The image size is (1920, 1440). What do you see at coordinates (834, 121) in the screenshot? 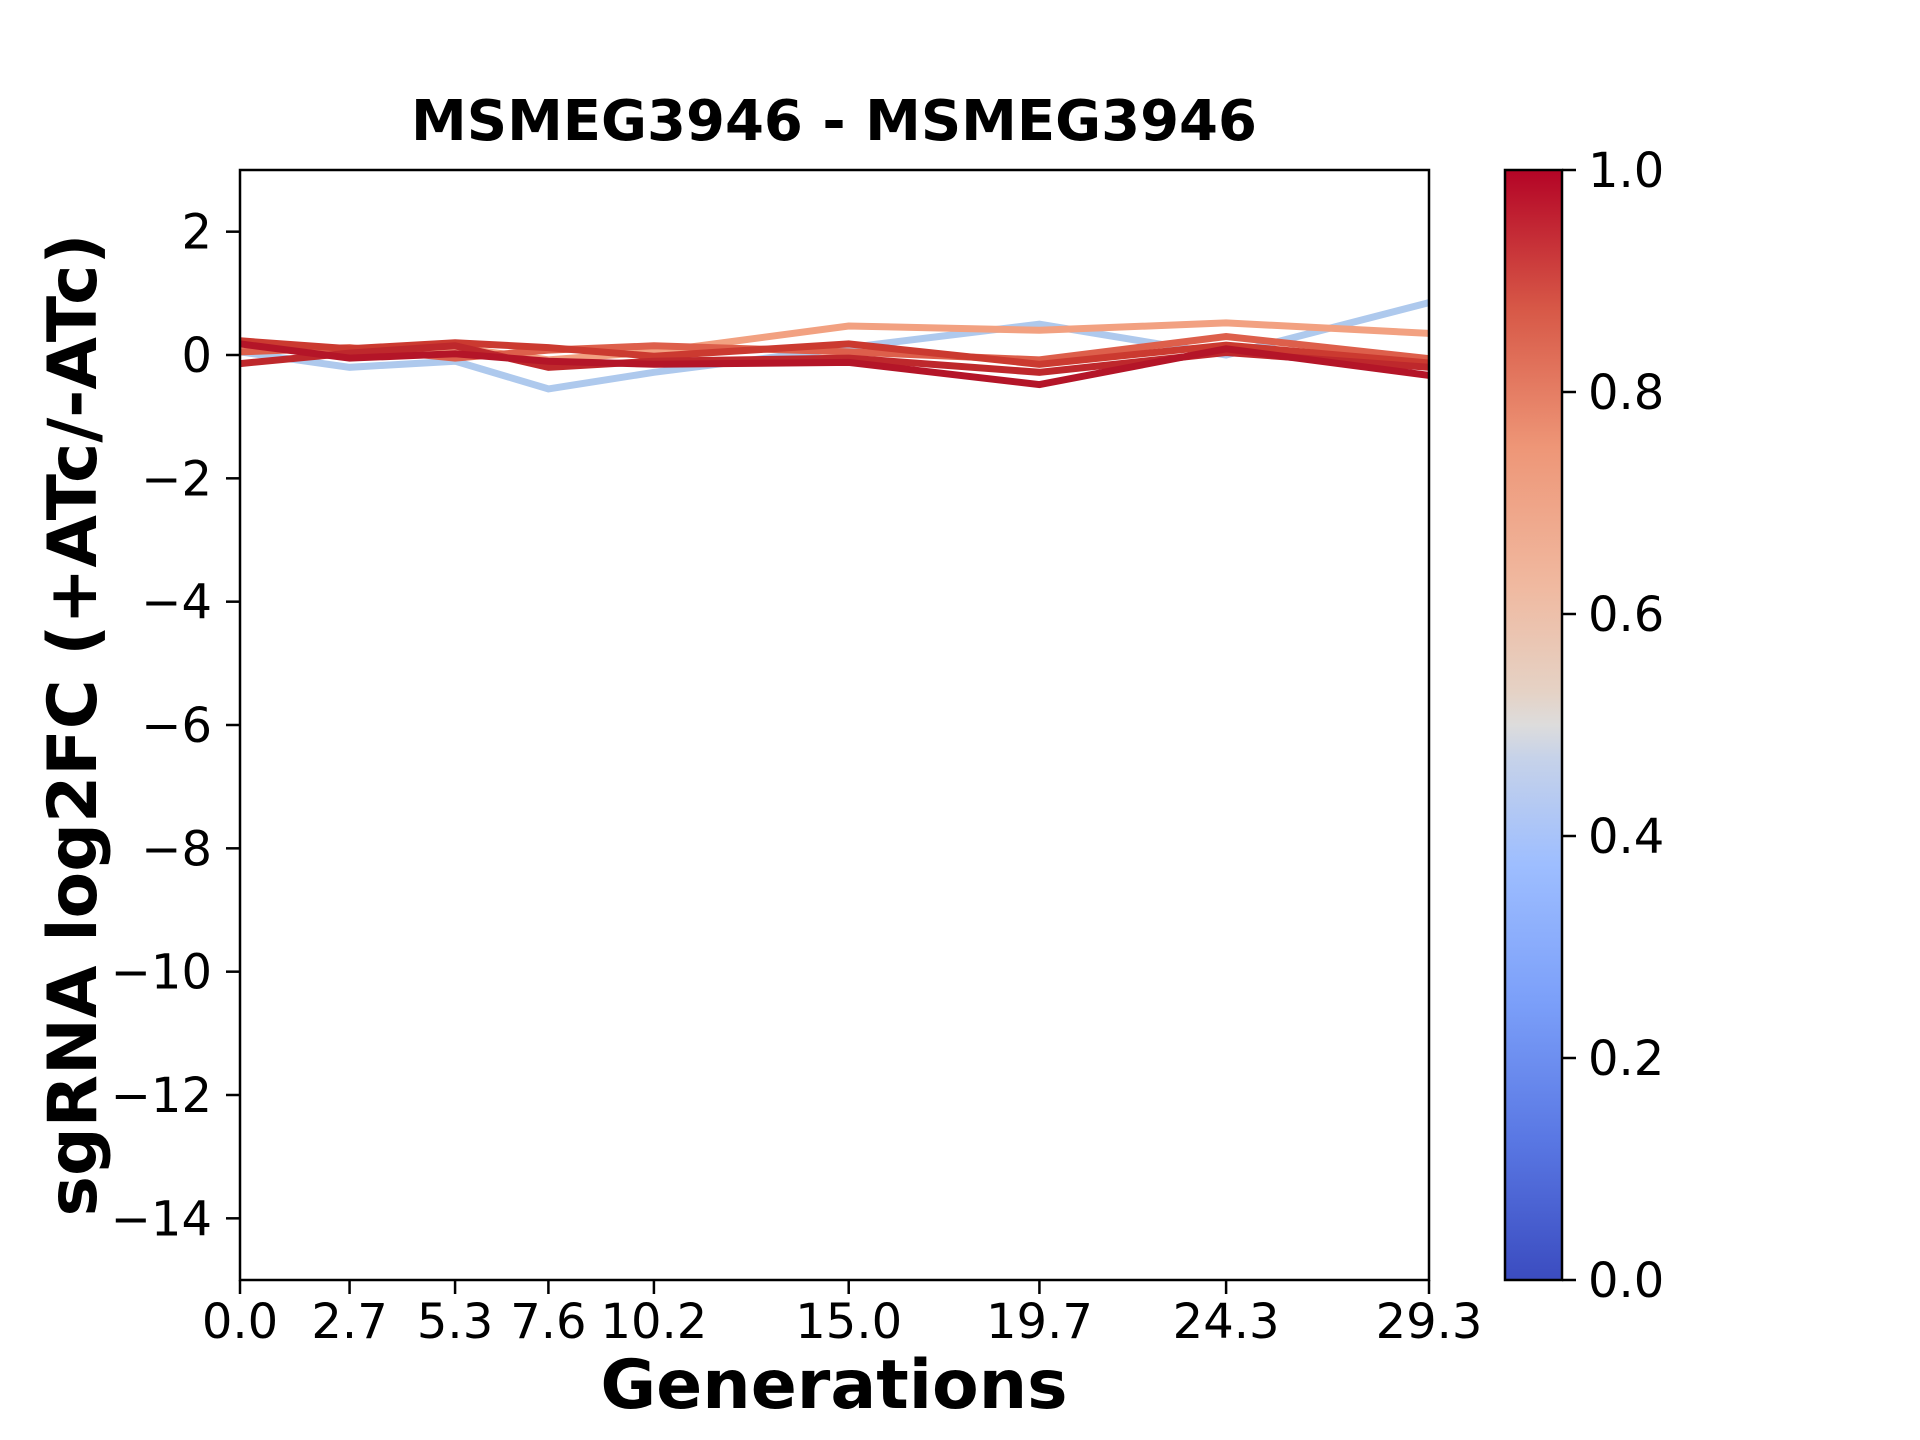
I see `chart-title: MSMEG3946 - MSMEG3946` at bounding box center [834, 121].